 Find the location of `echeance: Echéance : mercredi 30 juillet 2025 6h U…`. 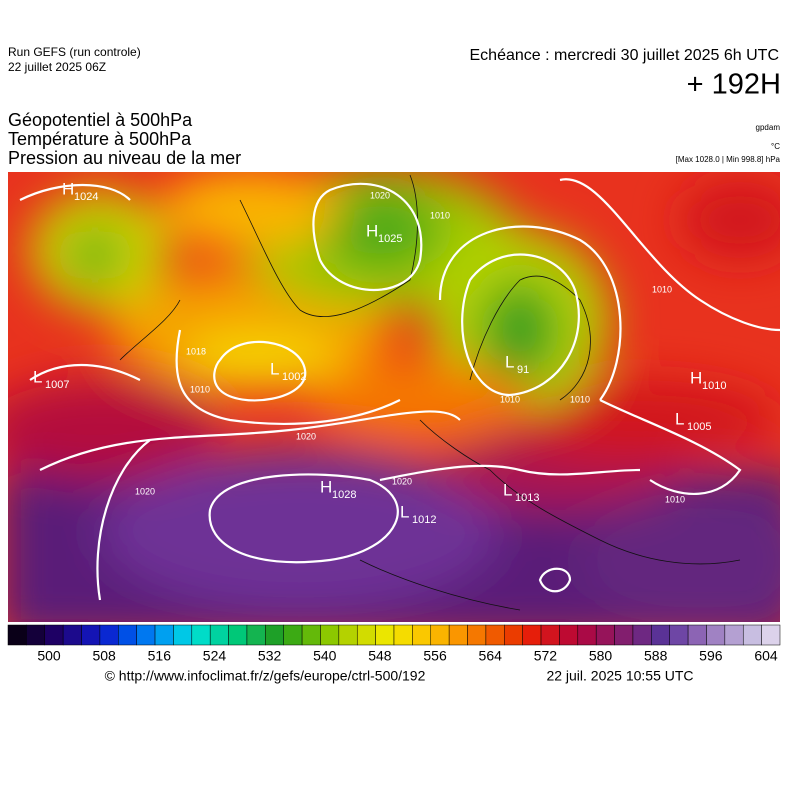

echeance: Echéance : mercredi 30 juillet 2025 6h U… is located at coordinates (625, 55).